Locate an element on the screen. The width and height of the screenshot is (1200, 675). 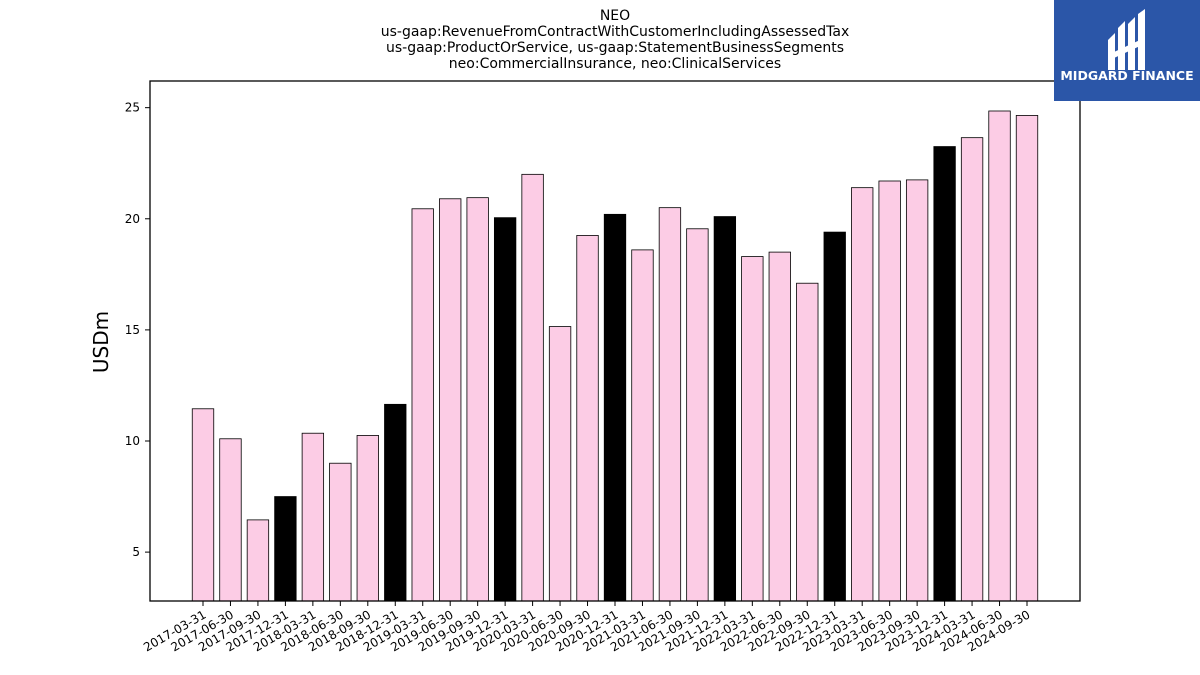
y-tick-label: 5 is located at coordinates (136, 552).